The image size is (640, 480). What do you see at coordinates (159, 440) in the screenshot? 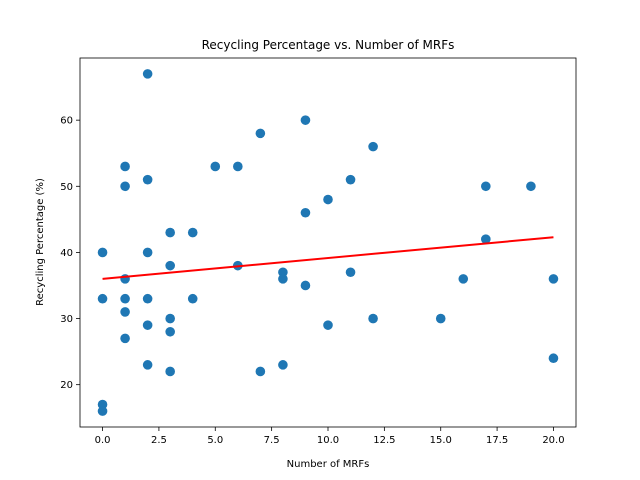
I see `x-tick-label: 2.5` at bounding box center [159, 440].